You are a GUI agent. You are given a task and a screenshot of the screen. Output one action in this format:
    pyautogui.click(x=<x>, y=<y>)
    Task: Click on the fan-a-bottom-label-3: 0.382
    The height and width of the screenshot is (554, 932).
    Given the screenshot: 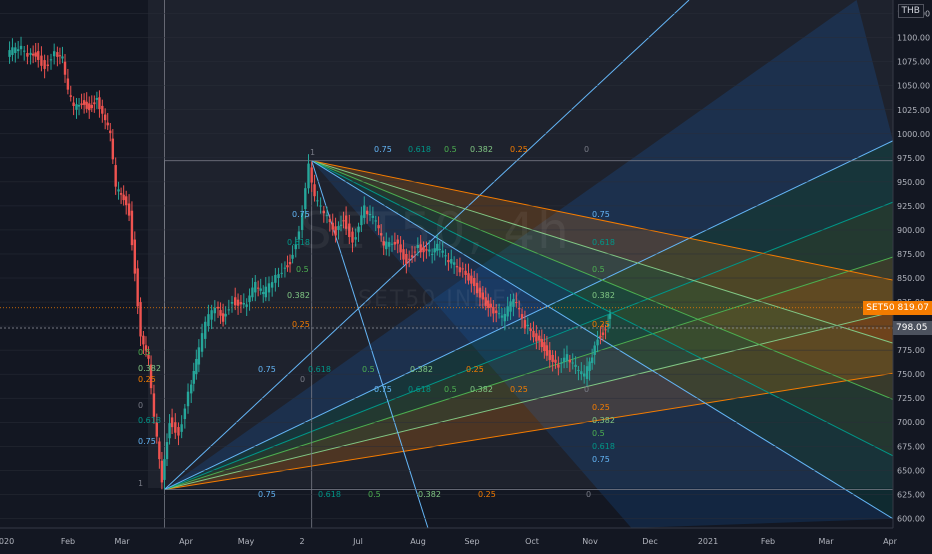 What is the action you would take?
    pyautogui.click(x=429, y=494)
    